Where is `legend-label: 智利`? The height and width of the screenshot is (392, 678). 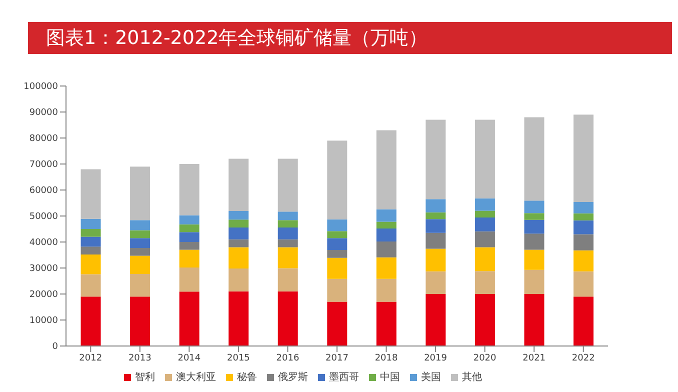
legend-label: 智利 is located at coordinates (145, 377).